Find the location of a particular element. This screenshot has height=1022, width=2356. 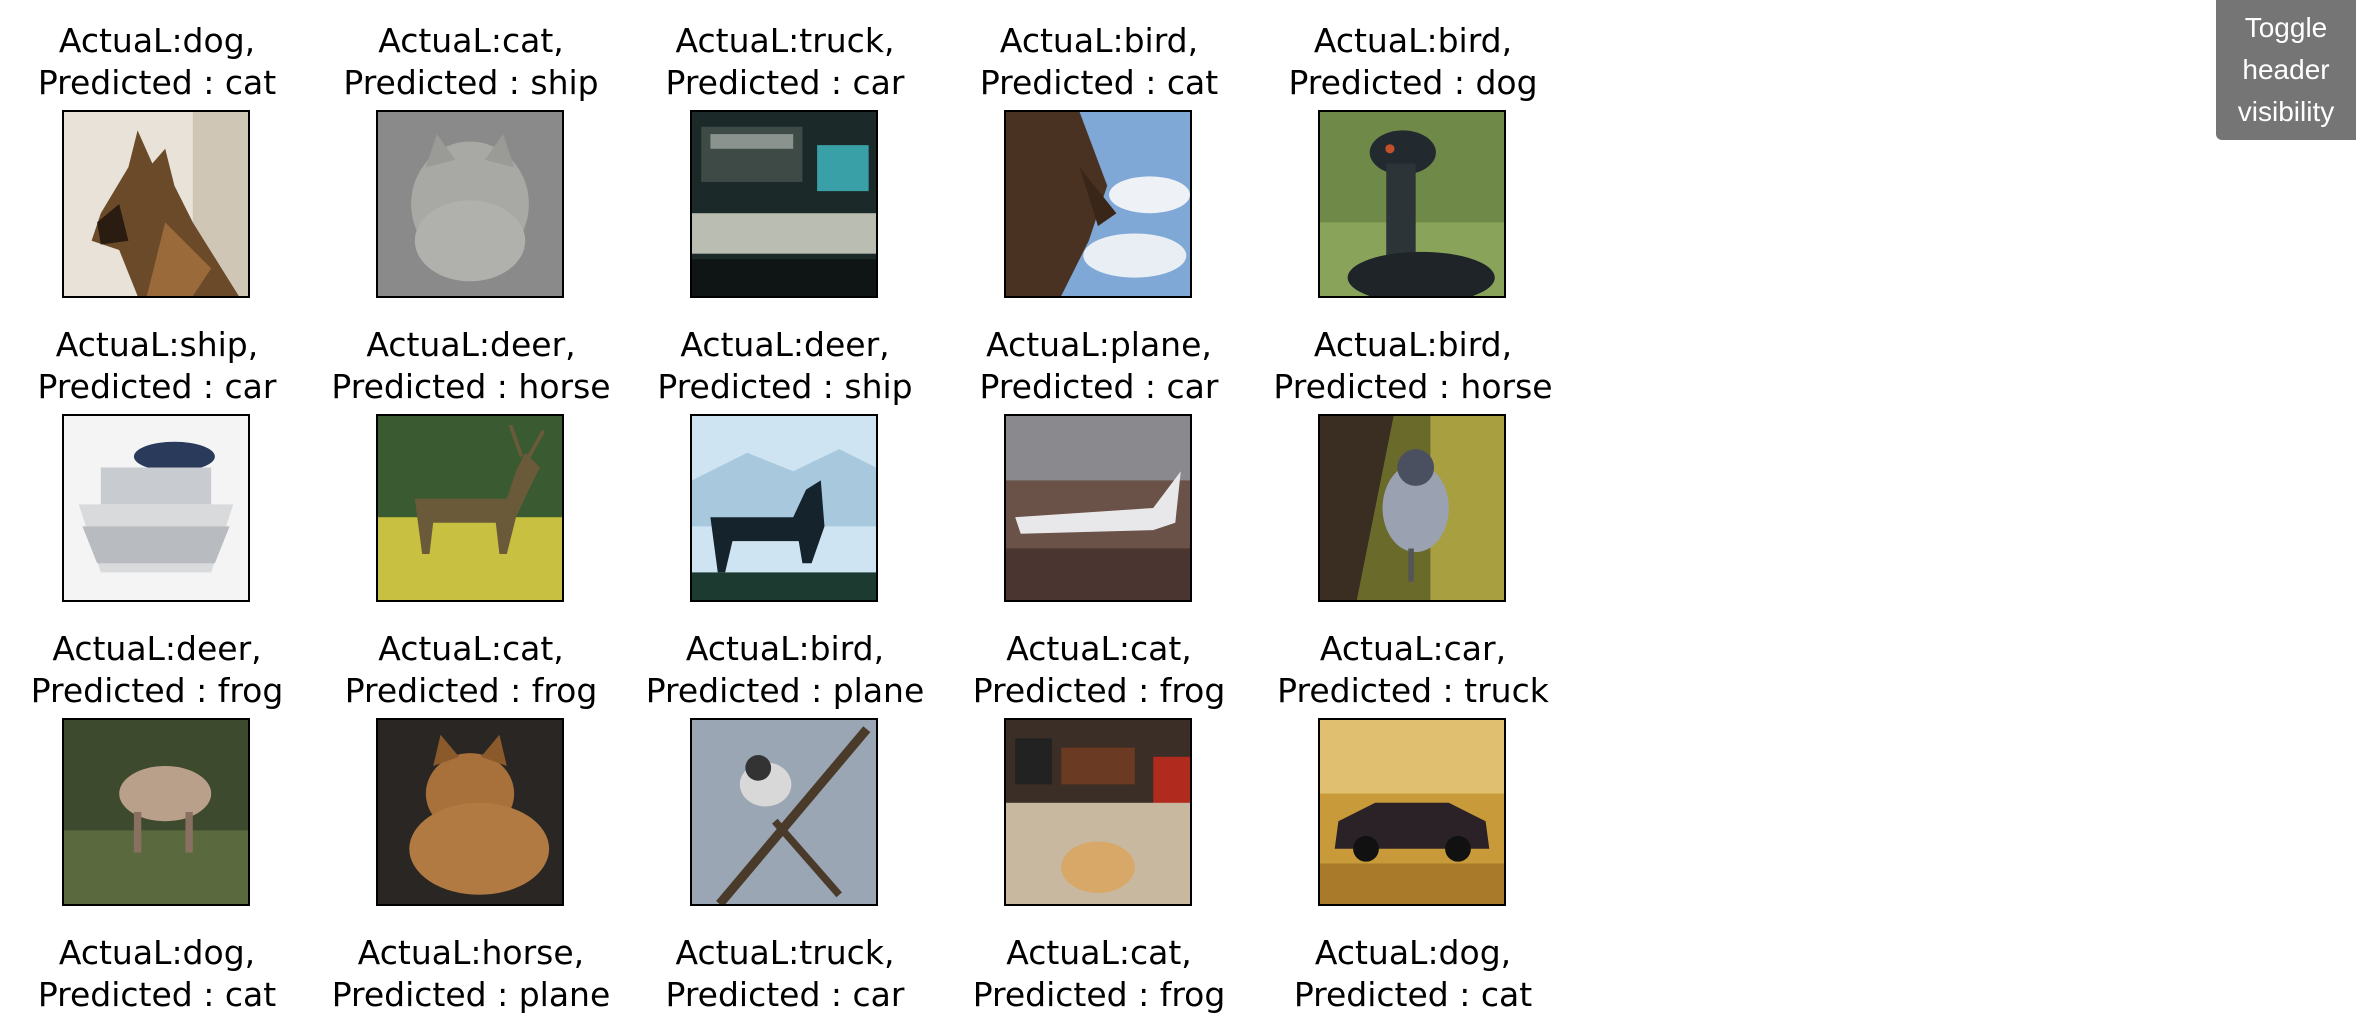

toggle-label-line: header is located at coordinates (2286, 69).